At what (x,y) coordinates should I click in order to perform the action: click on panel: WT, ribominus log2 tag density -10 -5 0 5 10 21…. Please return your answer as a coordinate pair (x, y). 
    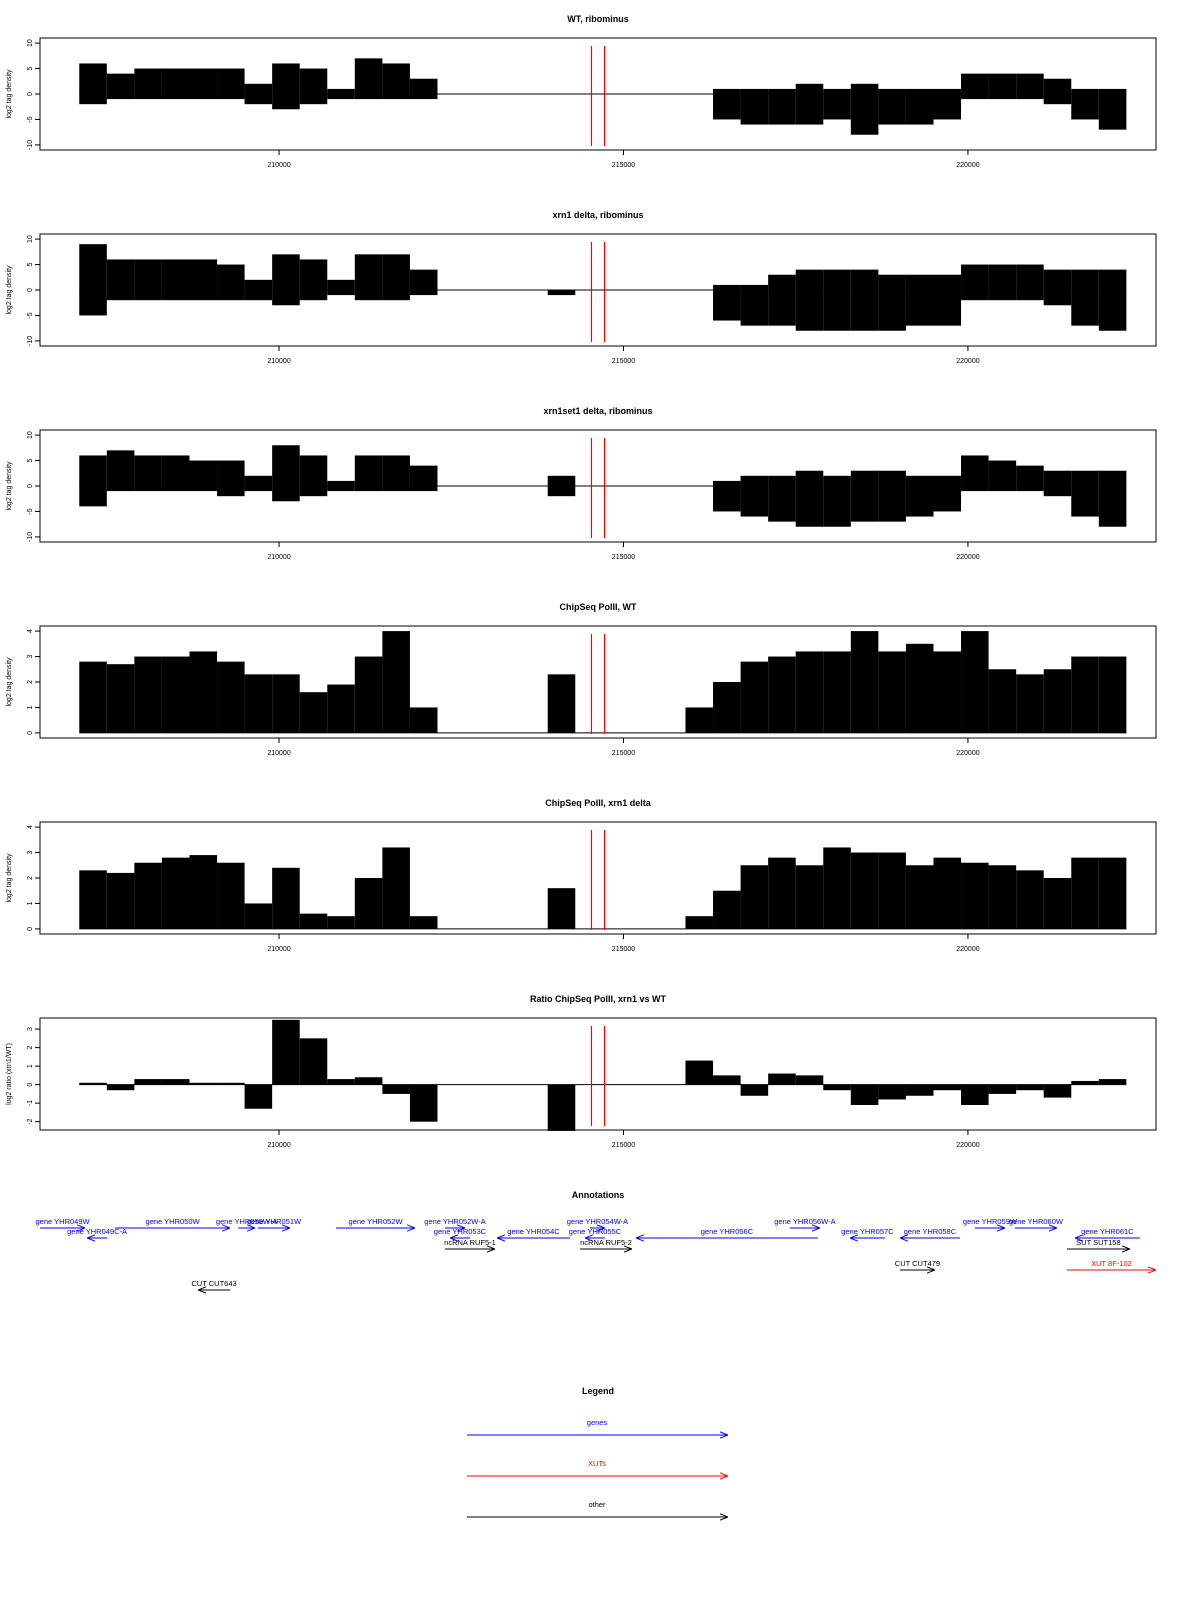
    Looking at the image, I should click on (581, 91).